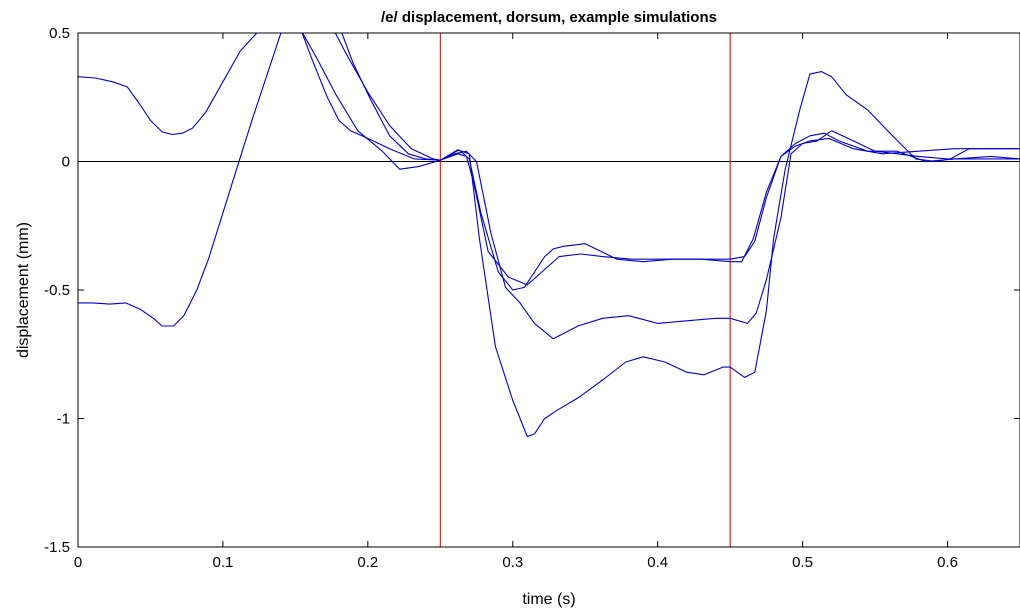 This screenshot has height=610, width=1020. Describe the element at coordinates (802, 562) in the screenshot. I see `x-tick-label: 0.5` at that location.